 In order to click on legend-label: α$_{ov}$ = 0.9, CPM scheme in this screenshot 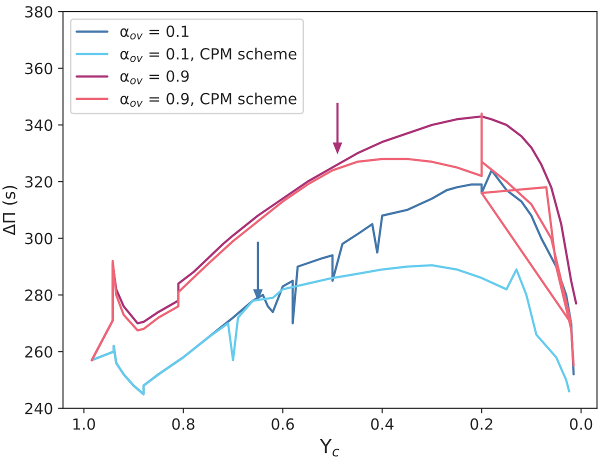, I will do `click(208, 99)`.